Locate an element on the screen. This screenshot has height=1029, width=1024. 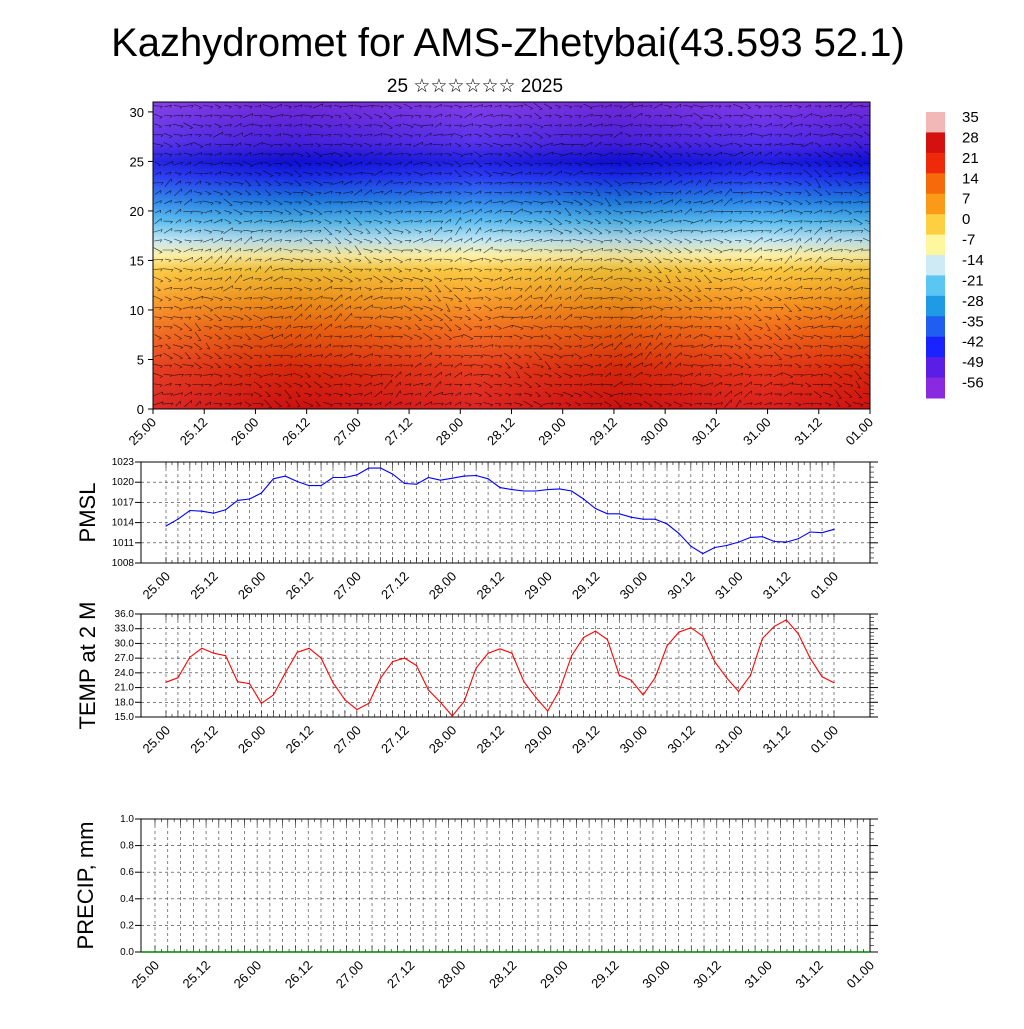
colorbar-label: 21 is located at coordinates (970, 158).